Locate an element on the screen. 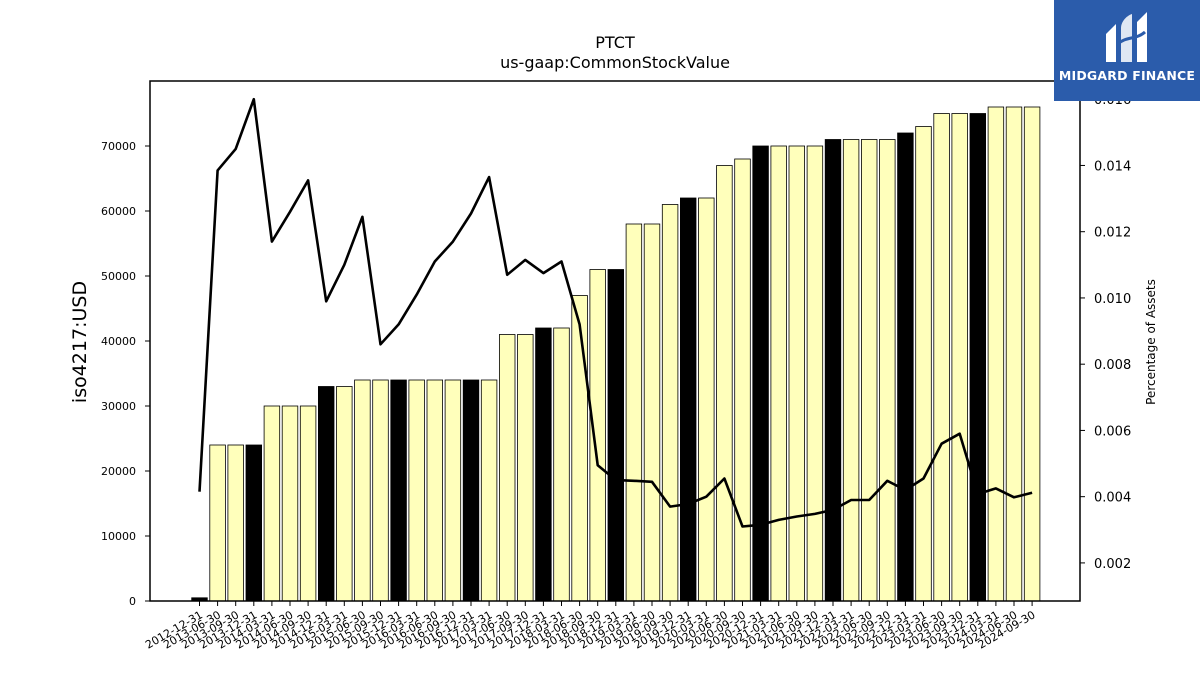 The height and width of the screenshot is (675, 1200). y-tick-label: 10000 is located at coordinates (118, 536).